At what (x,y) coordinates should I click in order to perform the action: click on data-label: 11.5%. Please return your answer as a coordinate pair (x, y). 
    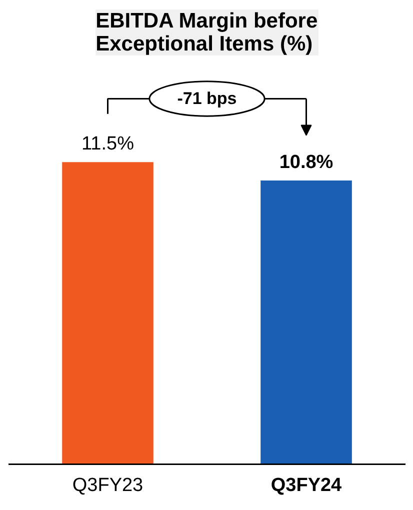
    Looking at the image, I should click on (108, 144).